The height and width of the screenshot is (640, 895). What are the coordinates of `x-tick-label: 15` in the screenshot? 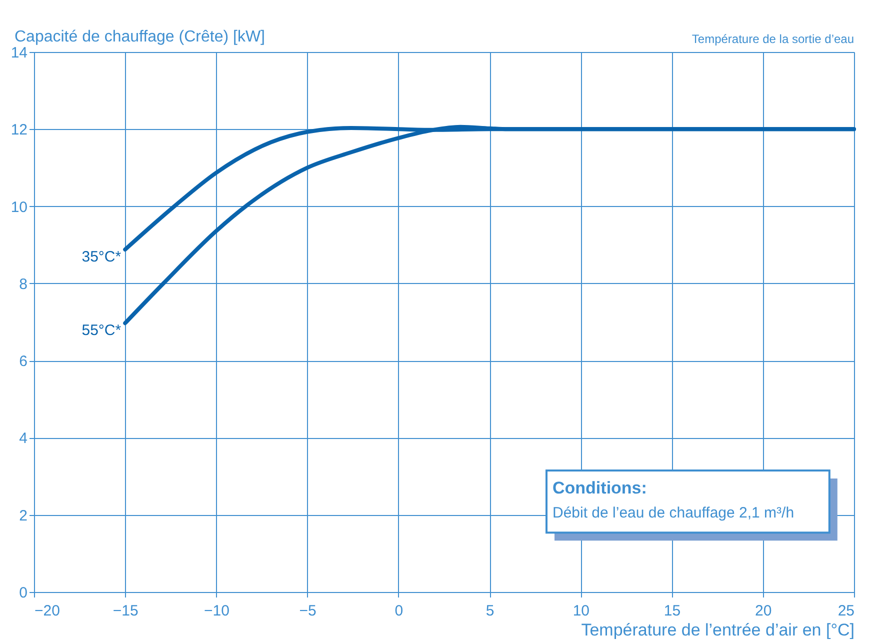 It's located at (672, 611).